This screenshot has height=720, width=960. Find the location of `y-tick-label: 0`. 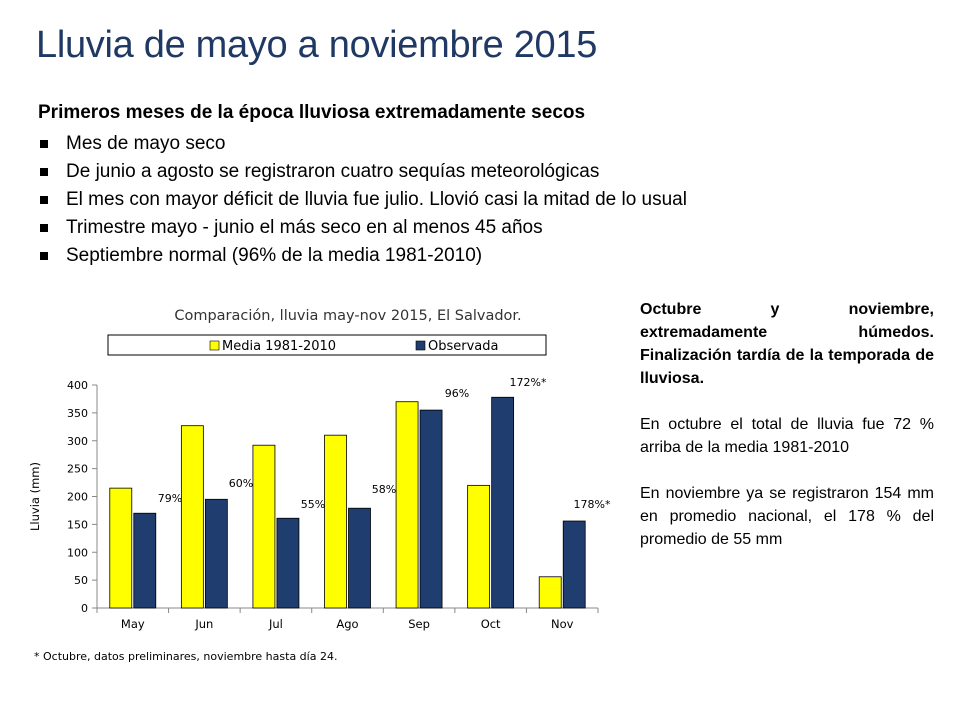

y-tick-label: 0 is located at coordinates (84, 608).